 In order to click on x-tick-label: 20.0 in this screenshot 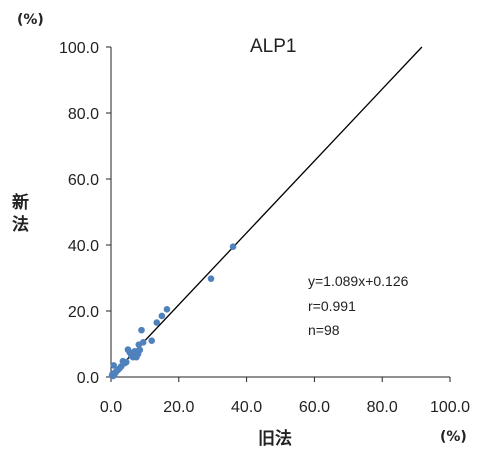, I will do `click(178, 407)`.